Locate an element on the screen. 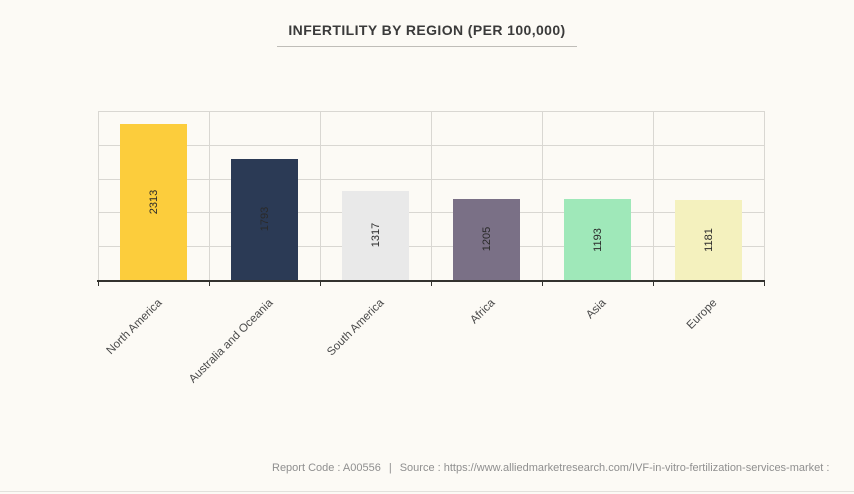 The image size is (854, 494). bar-north-america: 2313 is located at coordinates (153, 201).